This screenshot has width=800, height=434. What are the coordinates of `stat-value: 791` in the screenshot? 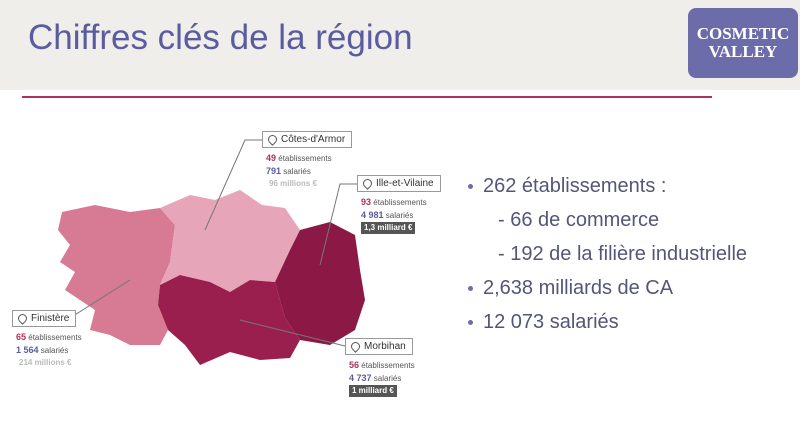 It's located at (274, 171).